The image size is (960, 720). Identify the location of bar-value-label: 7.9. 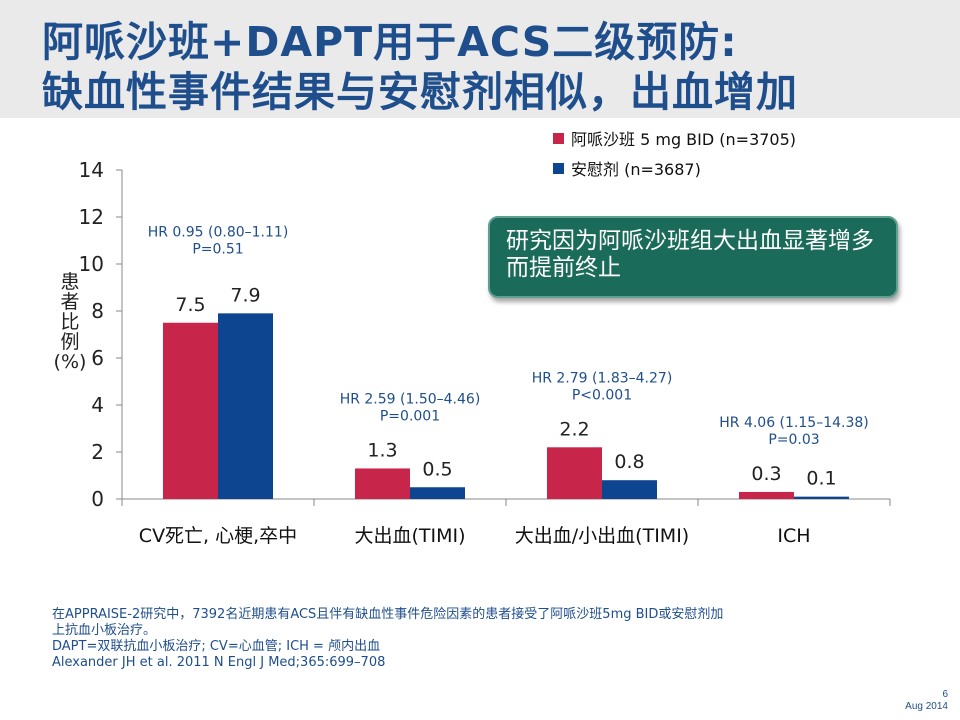
(245, 295).